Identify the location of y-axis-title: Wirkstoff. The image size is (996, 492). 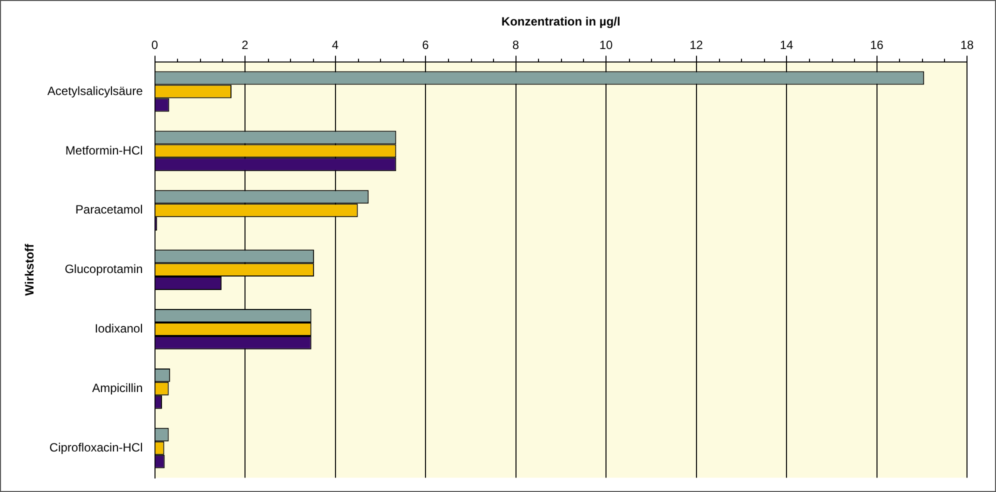
(29, 269).